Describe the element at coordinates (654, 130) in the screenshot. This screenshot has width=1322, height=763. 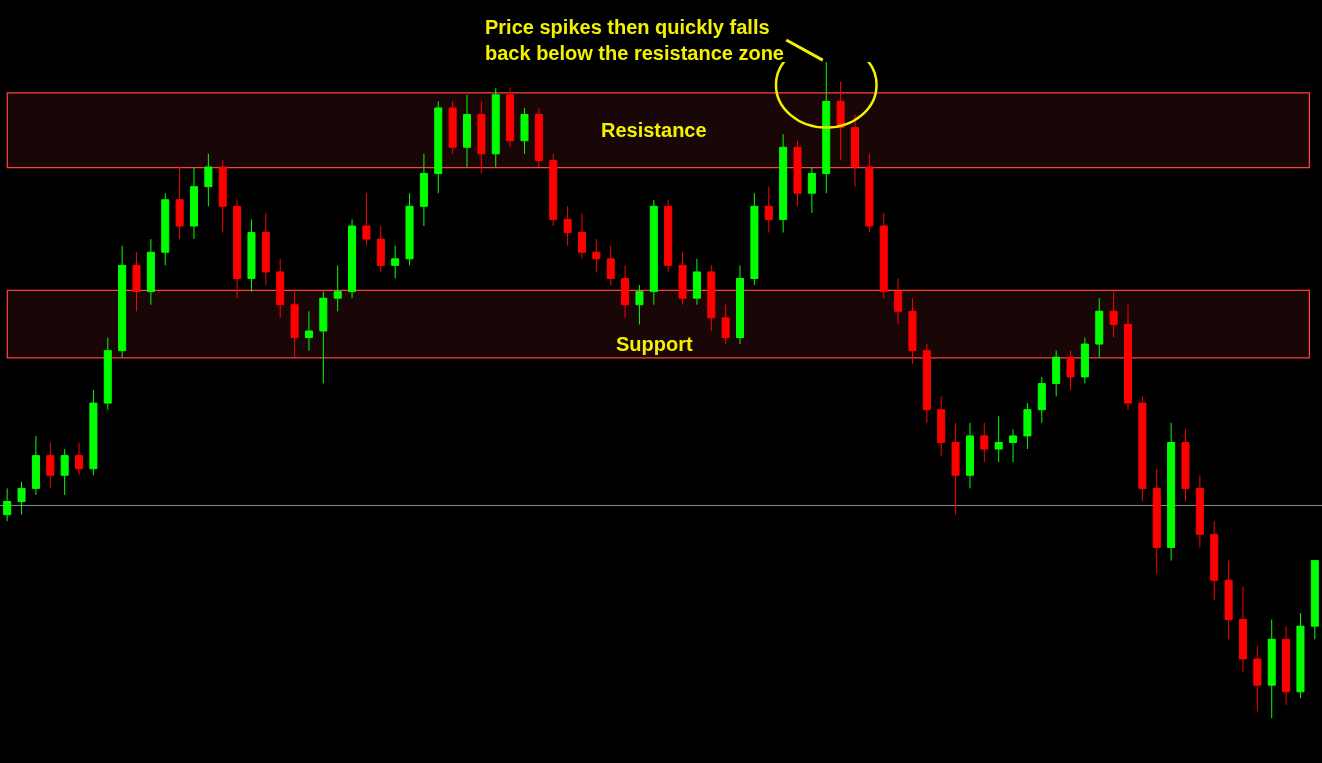
I see `band-label: Resistance` at that location.